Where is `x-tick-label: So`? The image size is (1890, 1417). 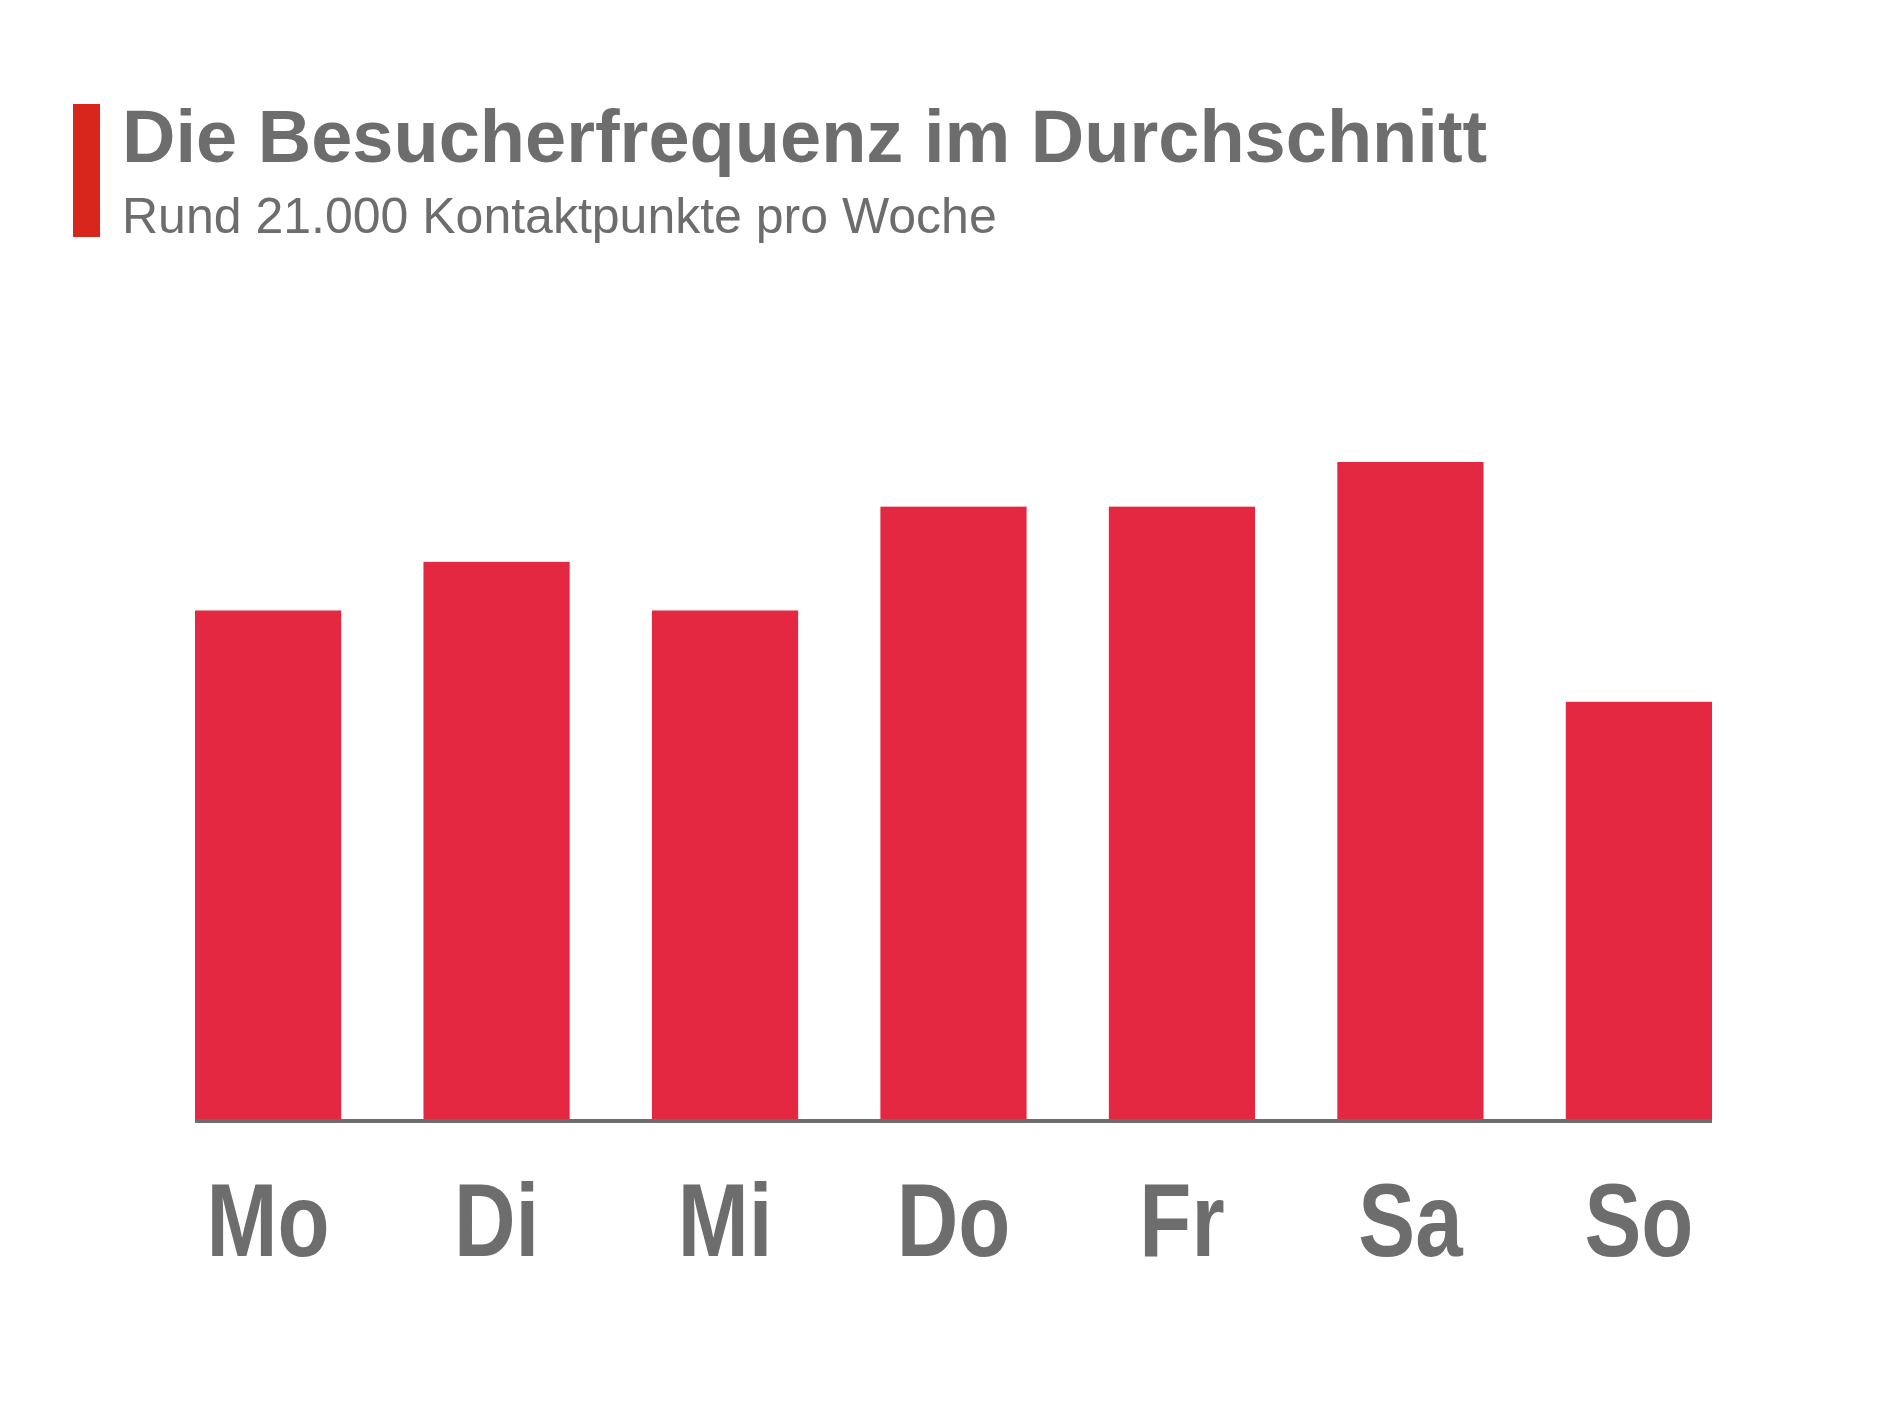 x-tick-label: So is located at coordinates (1639, 1219).